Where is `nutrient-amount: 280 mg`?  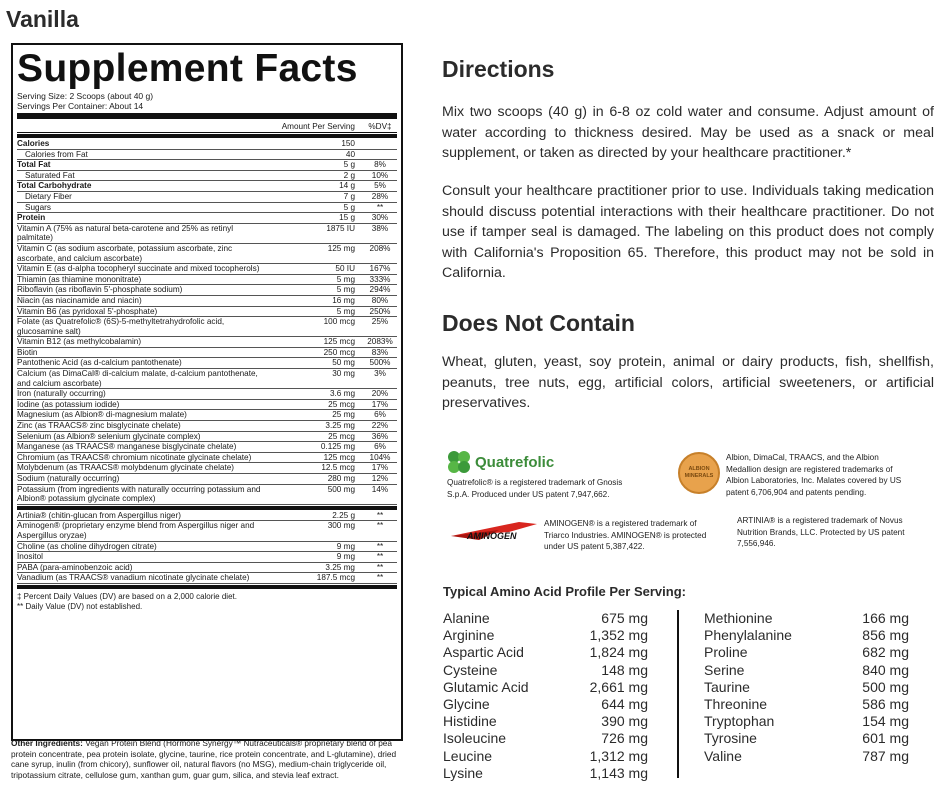
nutrient-amount: 280 mg is located at coordinates (341, 478).